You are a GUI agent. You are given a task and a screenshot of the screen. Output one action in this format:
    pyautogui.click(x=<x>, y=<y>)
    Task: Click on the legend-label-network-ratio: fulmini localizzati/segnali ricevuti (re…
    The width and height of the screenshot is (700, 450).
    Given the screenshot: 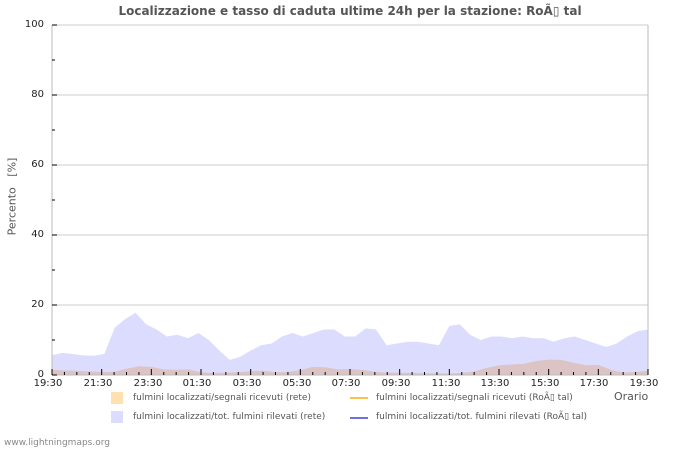 What is the action you would take?
    pyautogui.click(x=222, y=398)
    